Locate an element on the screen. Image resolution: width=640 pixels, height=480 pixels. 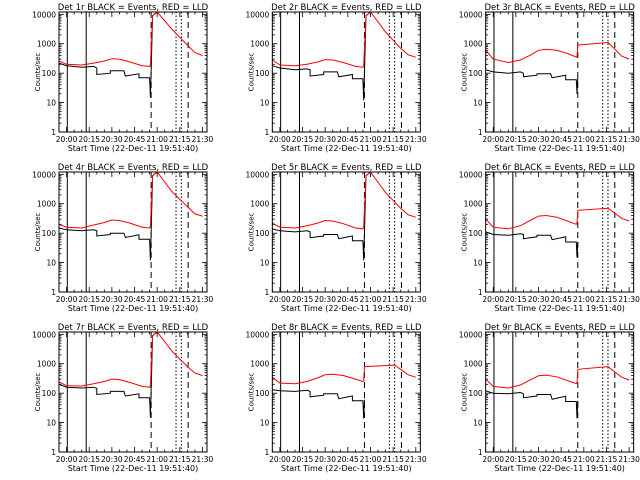
panel-title: Det 2r BLACK = Events, RED = LLD is located at coordinates (346, 8).